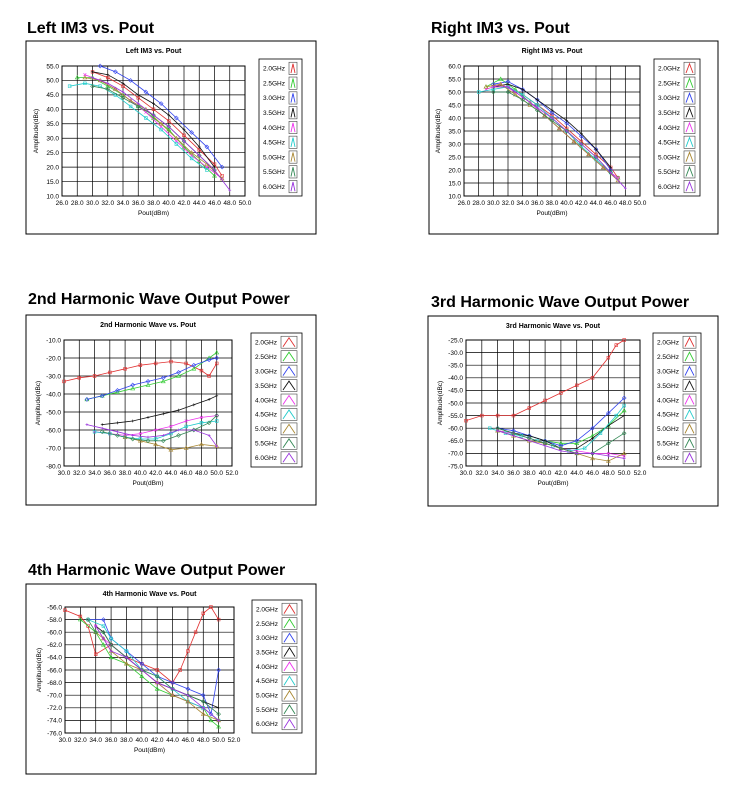 The width and height of the screenshot is (741, 805). Describe the element at coordinates (561, 440) in the screenshot. I see `series-5.5GHz` at that location.